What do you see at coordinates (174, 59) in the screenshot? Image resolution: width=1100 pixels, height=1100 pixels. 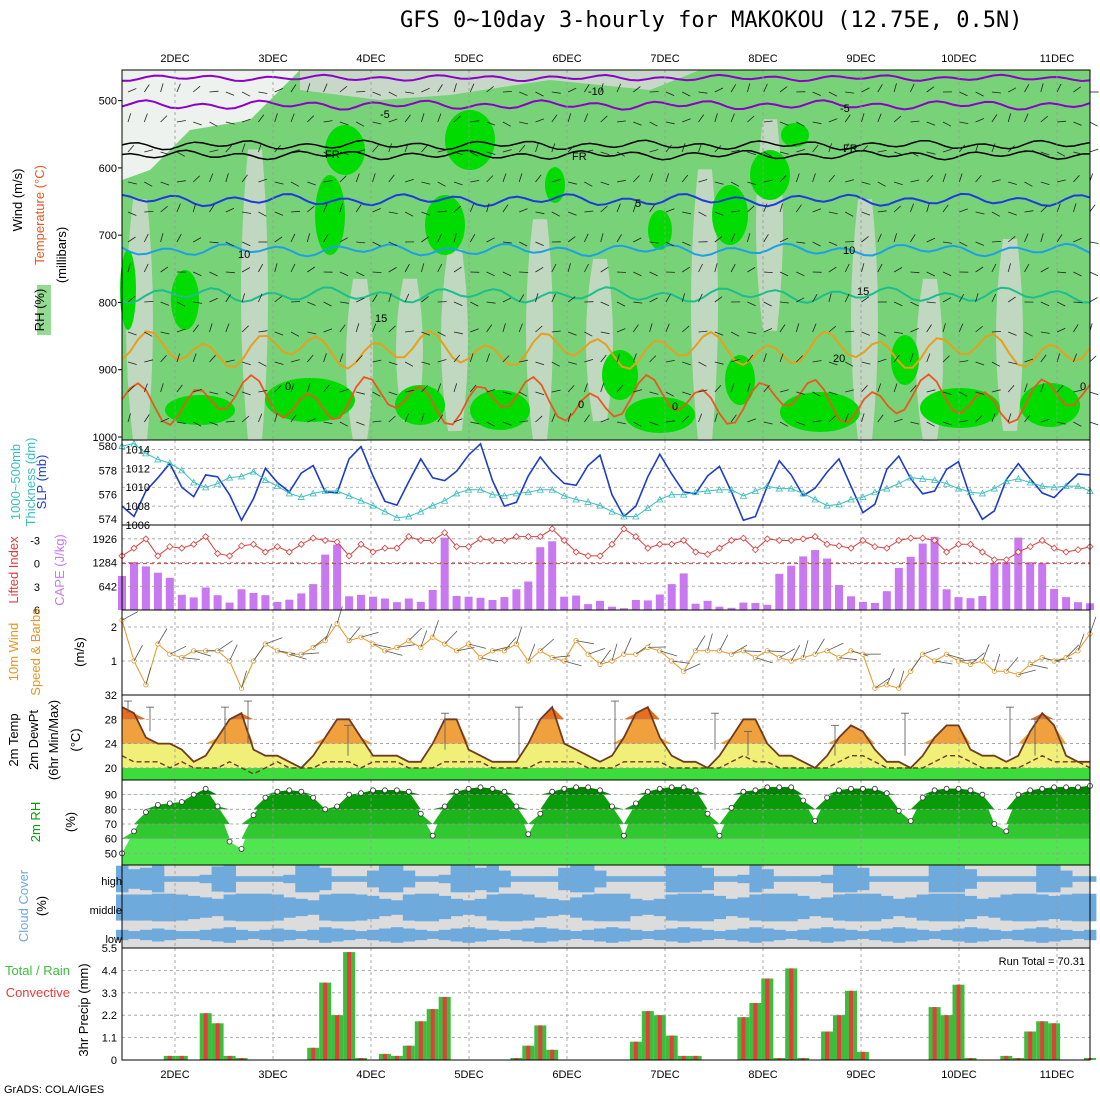 I see `date-label-top: 2DEC` at bounding box center [174, 59].